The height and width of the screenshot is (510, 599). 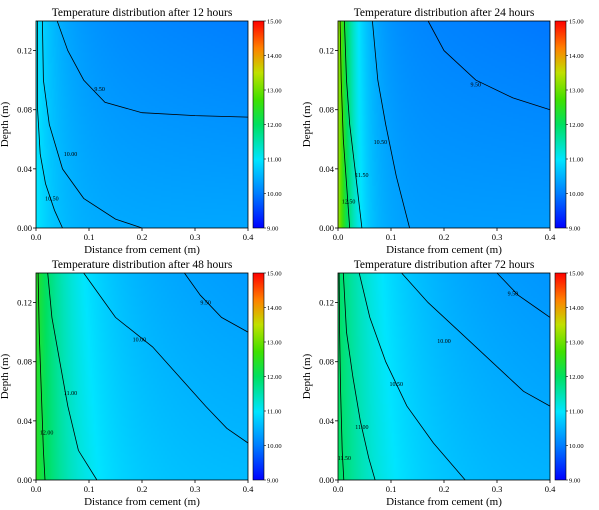 What do you see at coordinates (444, 13) in the screenshot?
I see `chart-title: Temperature distribution after 24 hours` at bounding box center [444, 13].